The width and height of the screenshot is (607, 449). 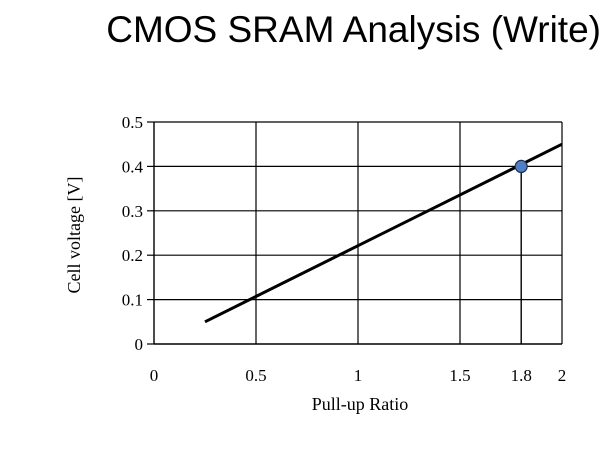 What do you see at coordinates (132, 300) in the screenshot?
I see `y-tick-label: 0.1` at bounding box center [132, 300].